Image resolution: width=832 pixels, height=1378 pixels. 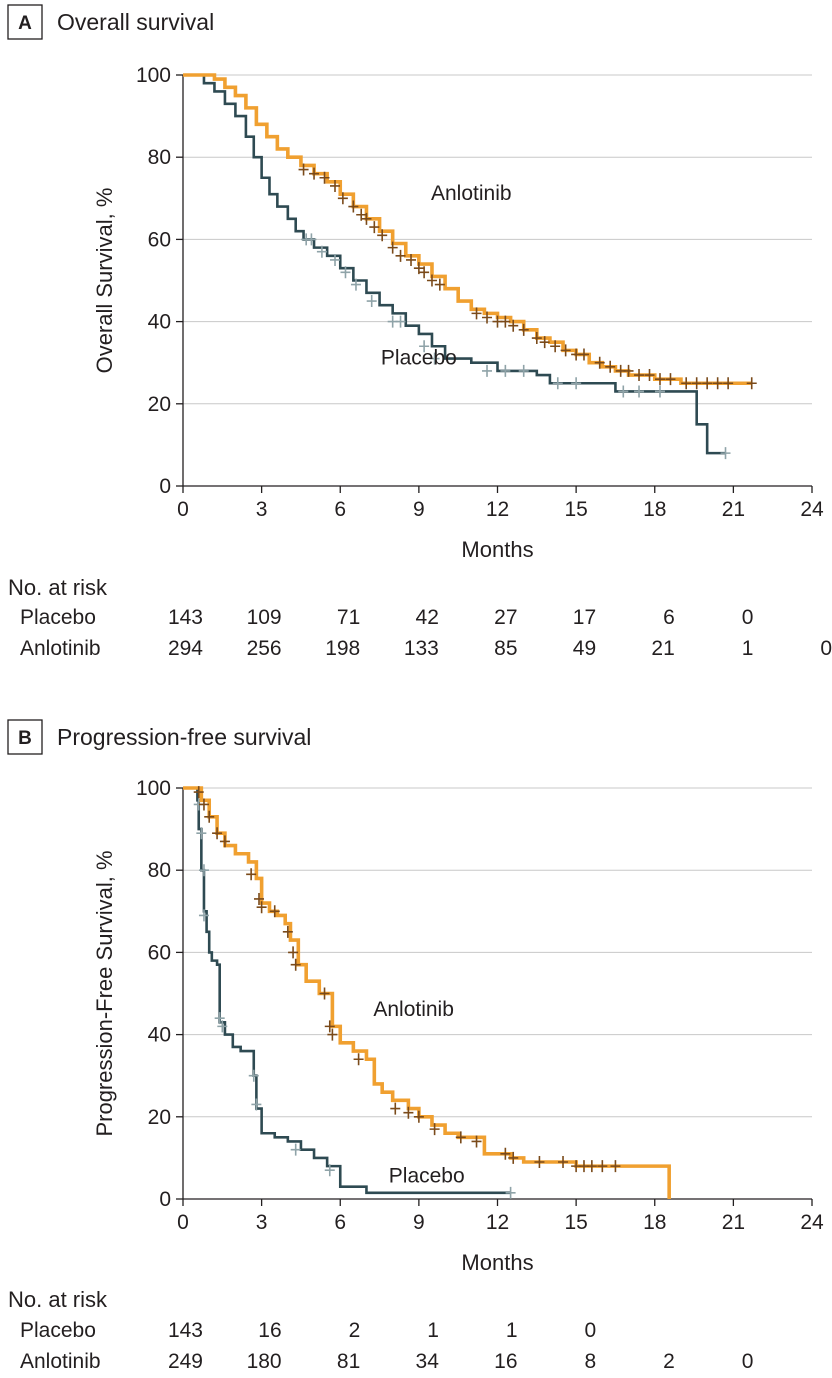 What do you see at coordinates (342, 648) in the screenshot?
I see `risk-value: 198` at bounding box center [342, 648].